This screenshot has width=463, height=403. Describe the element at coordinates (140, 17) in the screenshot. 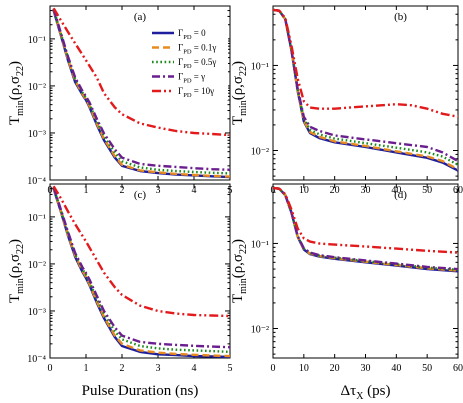

I see `panel-label: (a)` at that location.